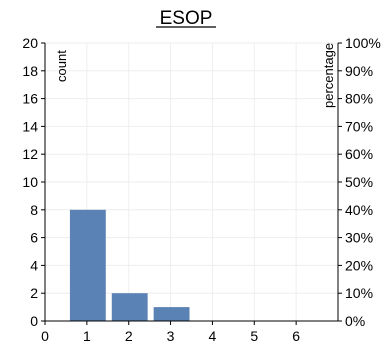 The width and height of the screenshot is (386, 351). Describe the element at coordinates (45, 336) in the screenshot. I see `x-tick-label: 0` at that location.